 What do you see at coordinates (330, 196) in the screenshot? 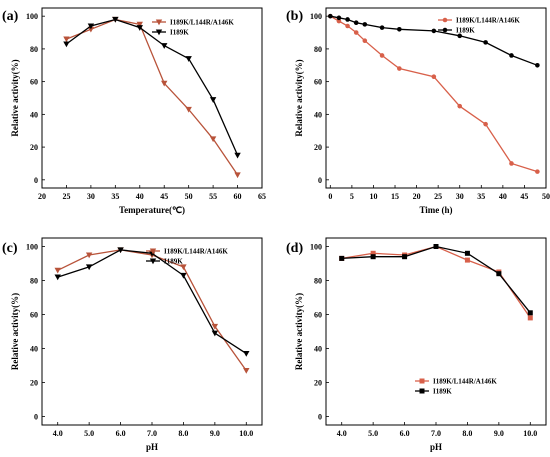
I see `x-tick-label: 0` at bounding box center [330, 196].